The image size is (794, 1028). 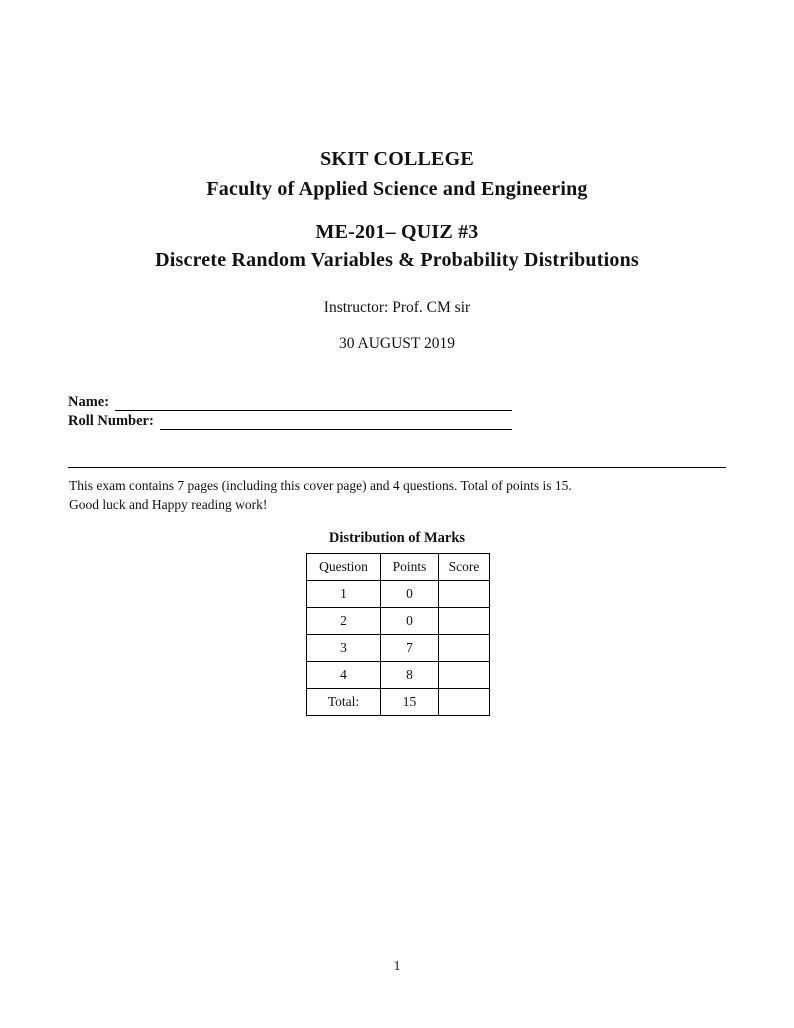 What do you see at coordinates (397, 232) in the screenshot?
I see `course-quiz-title: ME-201– QUIZ #3` at bounding box center [397, 232].